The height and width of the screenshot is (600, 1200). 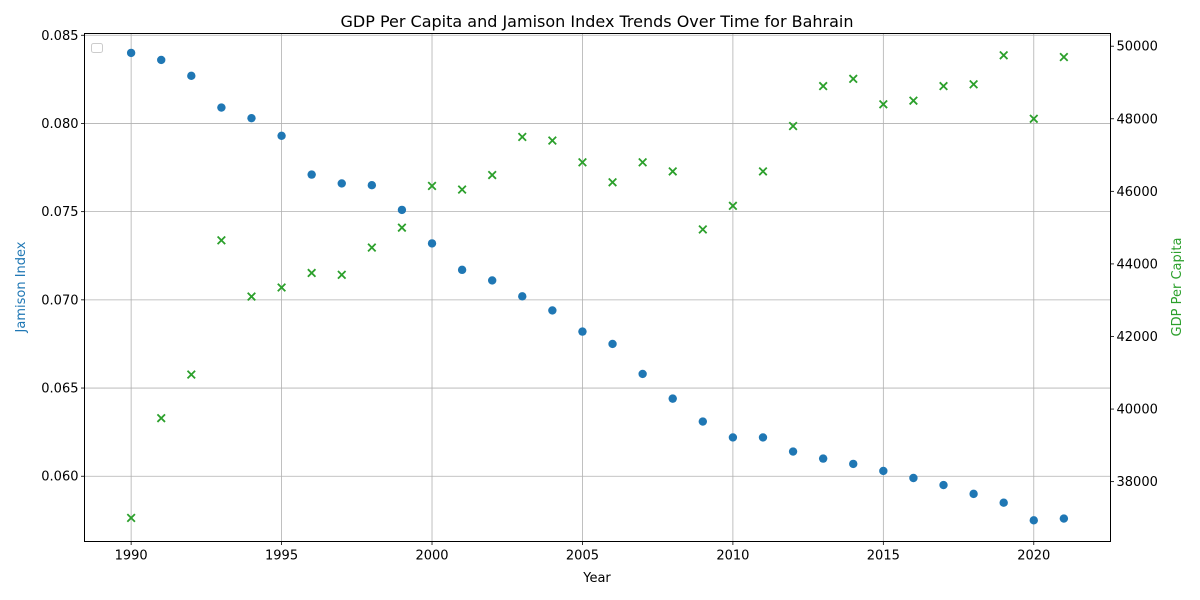 What do you see at coordinates (59, 36) in the screenshot?
I see `y-left-tick-label: 0.085` at bounding box center [59, 36].